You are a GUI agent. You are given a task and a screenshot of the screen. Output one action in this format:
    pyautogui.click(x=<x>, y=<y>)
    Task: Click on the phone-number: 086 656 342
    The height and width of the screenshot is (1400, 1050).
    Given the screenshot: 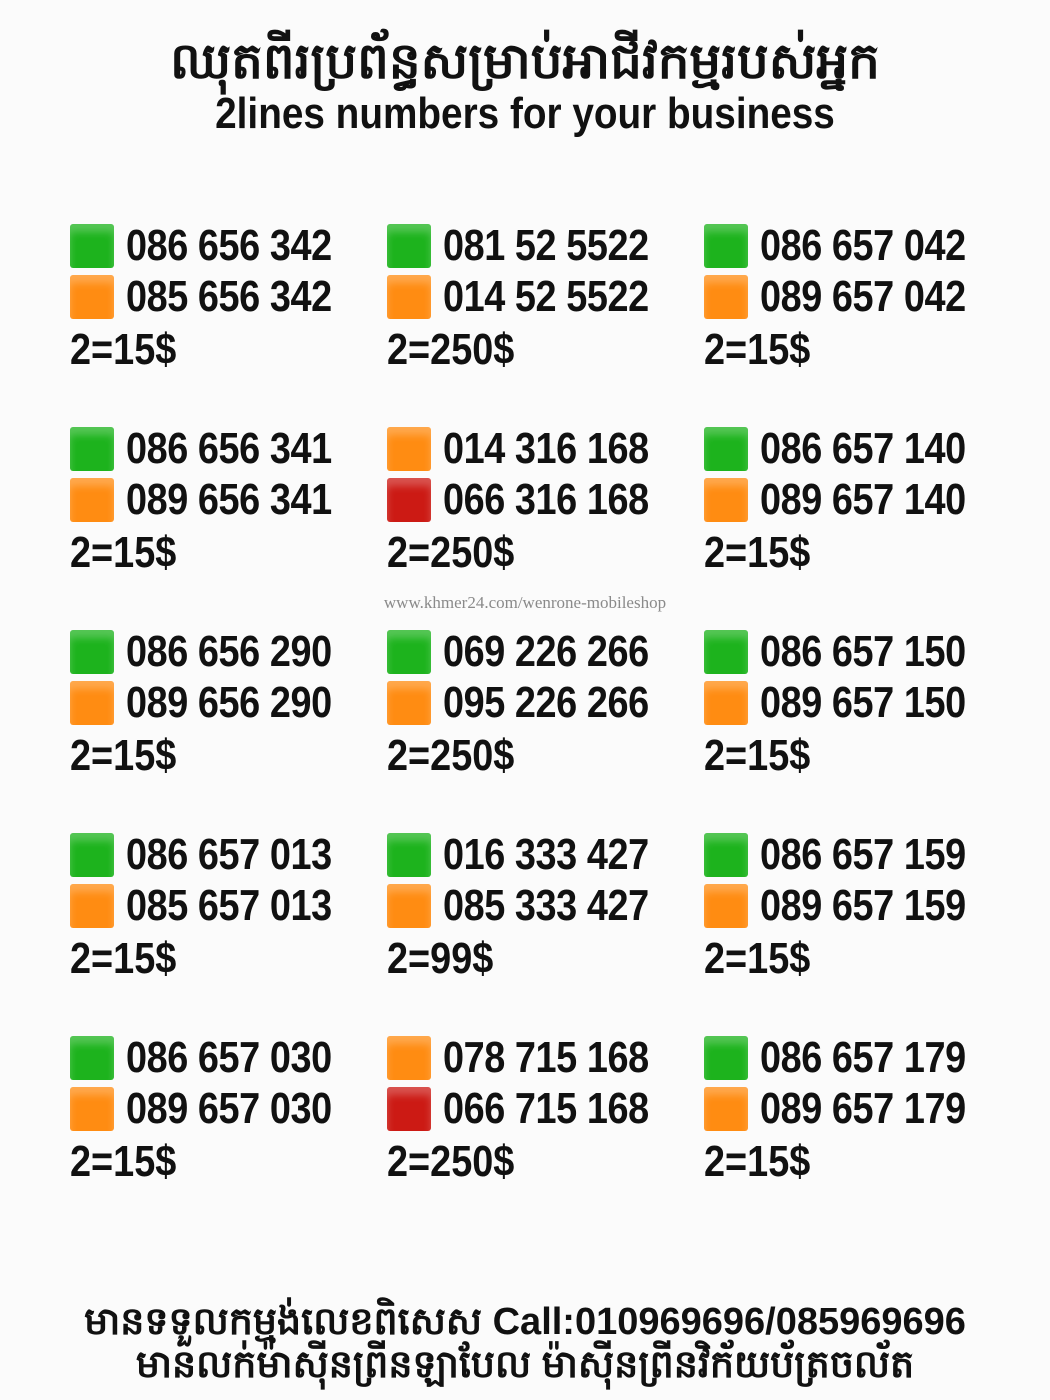 What is the action you would take?
    pyautogui.click(x=229, y=245)
    